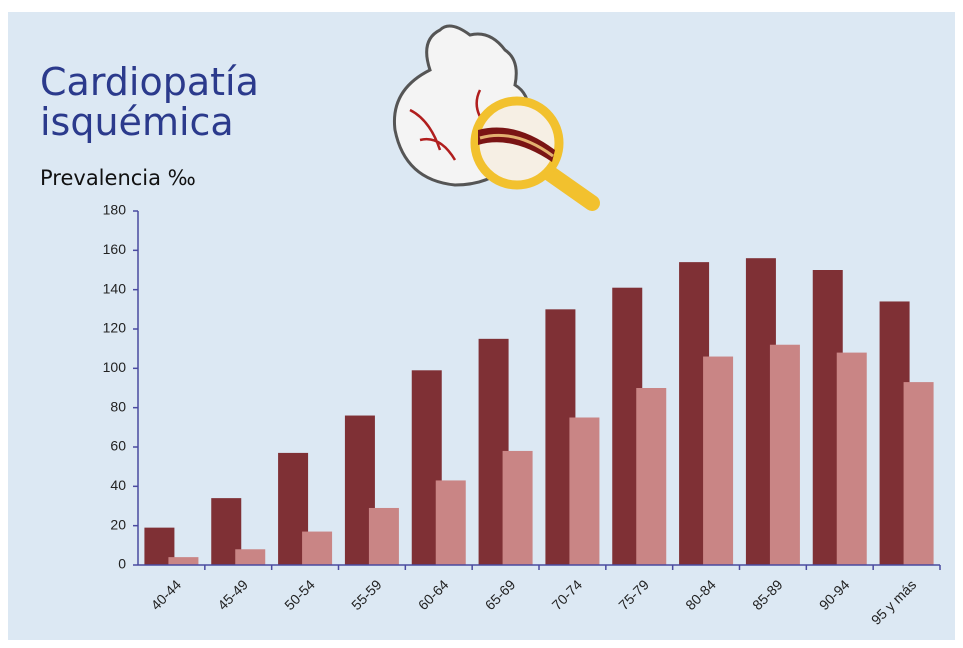 The image size is (963, 648). What do you see at coordinates (115, 367) in the screenshot?
I see `y-tick-label: 100` at bounding box center [115, 367].